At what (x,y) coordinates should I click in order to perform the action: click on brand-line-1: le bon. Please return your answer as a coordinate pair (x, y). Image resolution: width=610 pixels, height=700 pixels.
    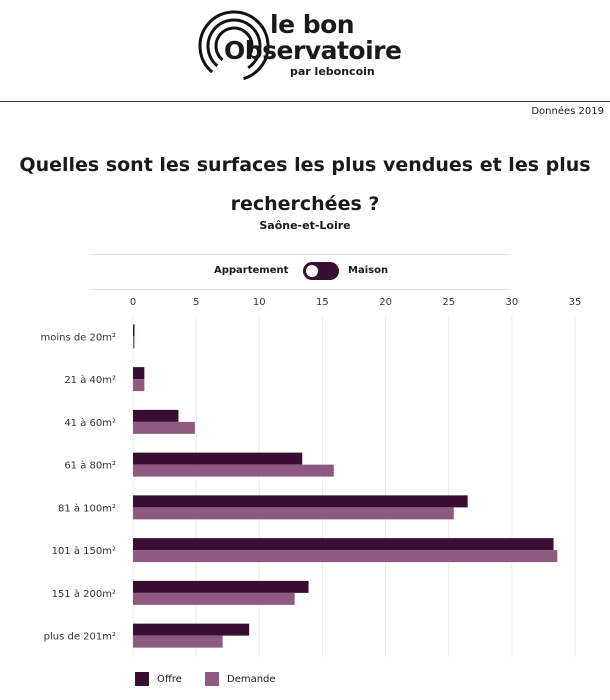
    Looking at the image, I should click on (312, 24).